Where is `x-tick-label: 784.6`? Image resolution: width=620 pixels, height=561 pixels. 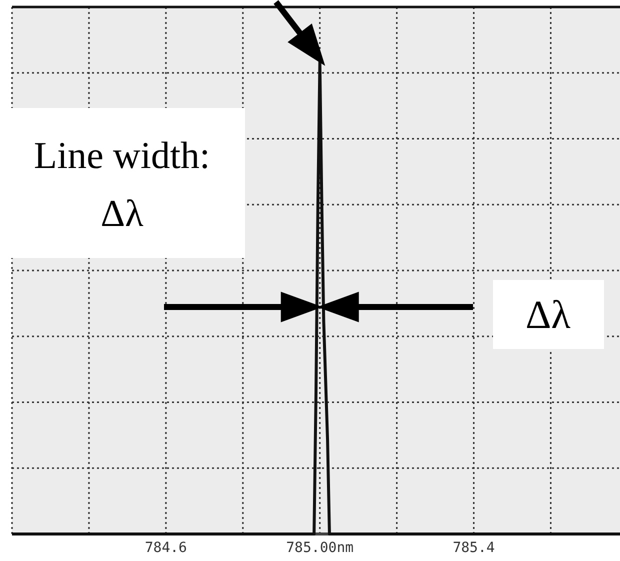
x-tick-label: 784.6 is located at coordinates (165, 548).